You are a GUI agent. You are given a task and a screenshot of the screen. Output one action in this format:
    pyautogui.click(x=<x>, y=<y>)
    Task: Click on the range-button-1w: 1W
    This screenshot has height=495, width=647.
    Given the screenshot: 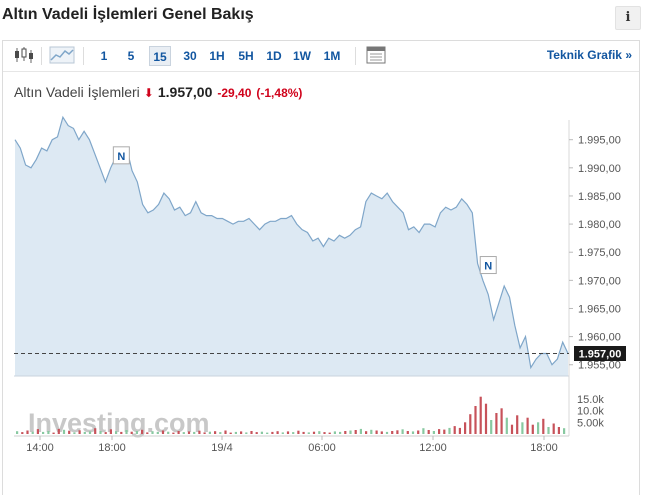 What is the action you would take?
    pyautogui.click(x=302, y=56)
    